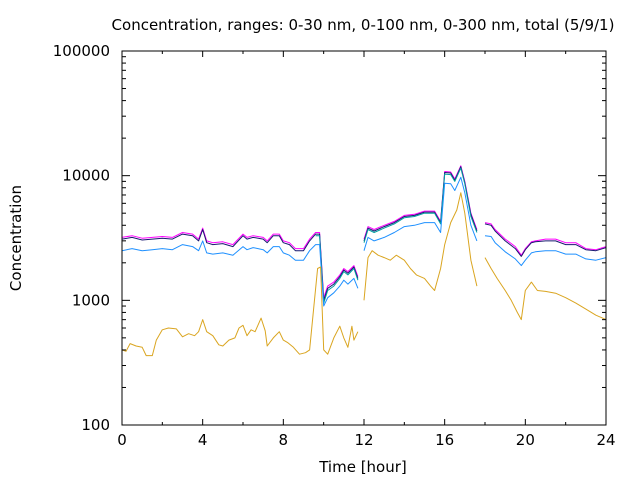 The image size is (640, 480). What do you see at coordinates (86, 176) in the screenshot?
I see `y-tick-label: 10000` at bounding box center [86, 176].